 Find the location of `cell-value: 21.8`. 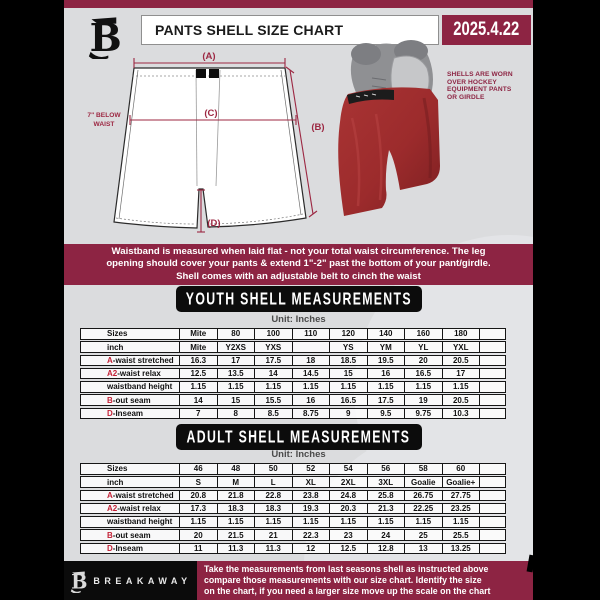

cell-value: 21.8 is located at coordinates (235, 495).